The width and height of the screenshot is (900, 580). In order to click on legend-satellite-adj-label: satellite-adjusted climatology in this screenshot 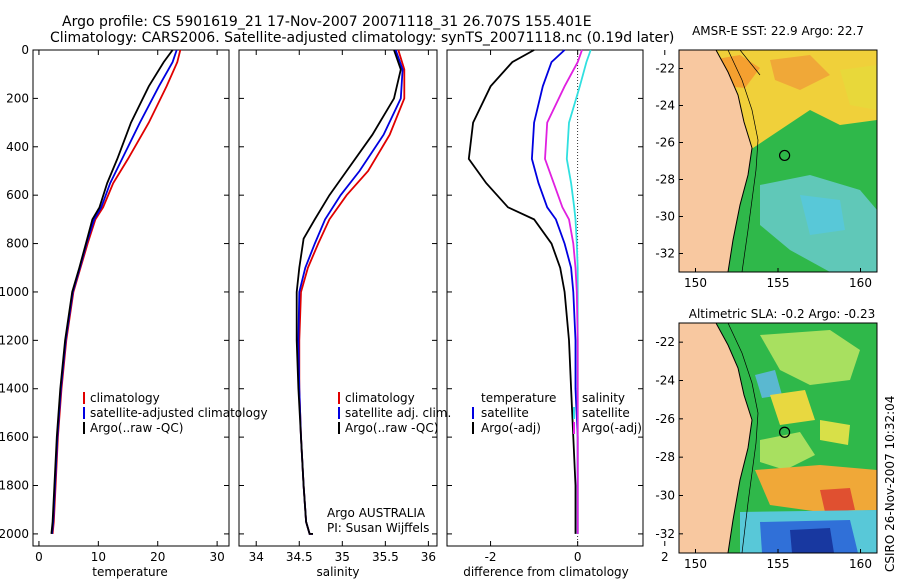, I will do `click(179, 413)`.